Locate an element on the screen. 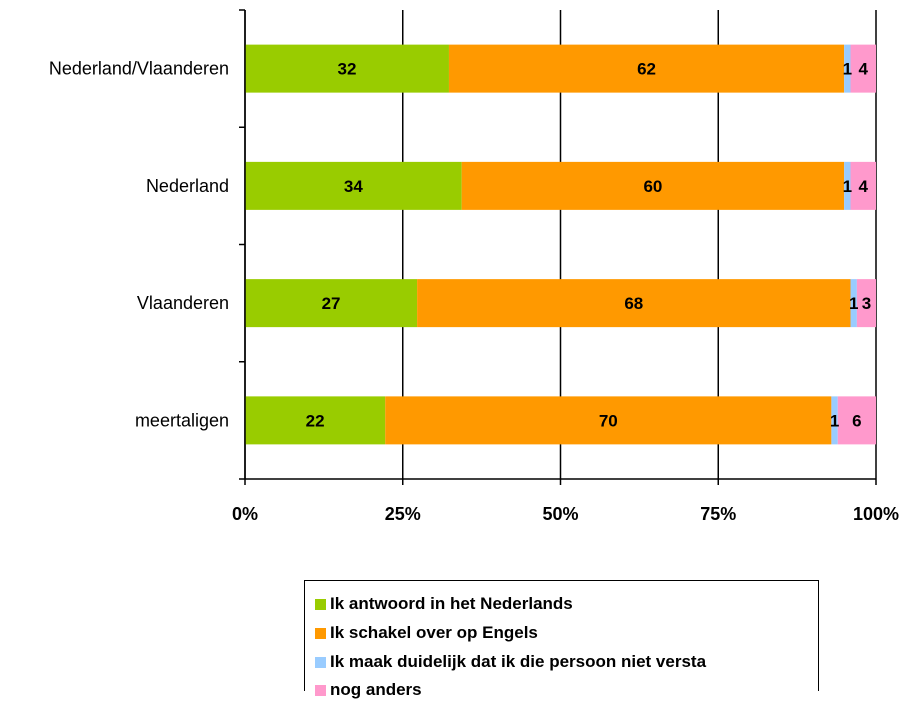 This screenshot has height=701, width=909. x-tick-labels: 0% 25% 50% 75% 100% is located at coordinates (565, 514).